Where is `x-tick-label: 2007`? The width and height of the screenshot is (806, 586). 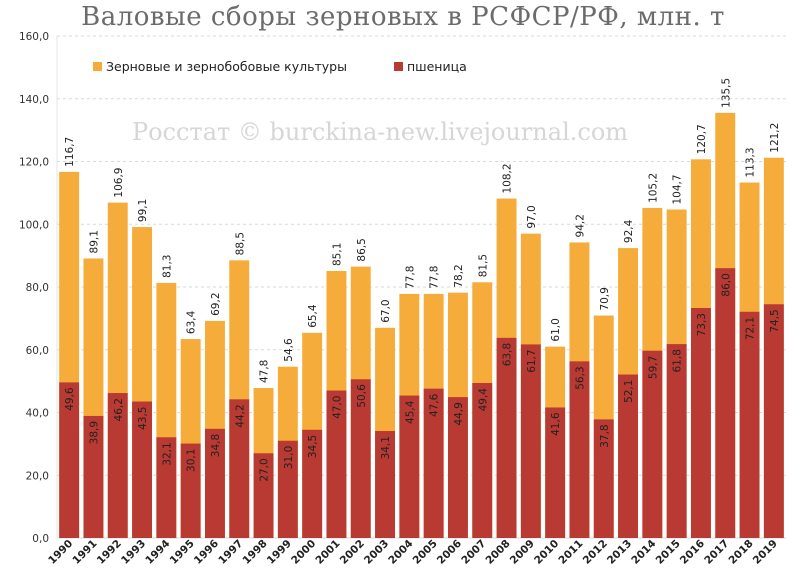 x-tick-label: 2007 is located at coordinates (473, 552).